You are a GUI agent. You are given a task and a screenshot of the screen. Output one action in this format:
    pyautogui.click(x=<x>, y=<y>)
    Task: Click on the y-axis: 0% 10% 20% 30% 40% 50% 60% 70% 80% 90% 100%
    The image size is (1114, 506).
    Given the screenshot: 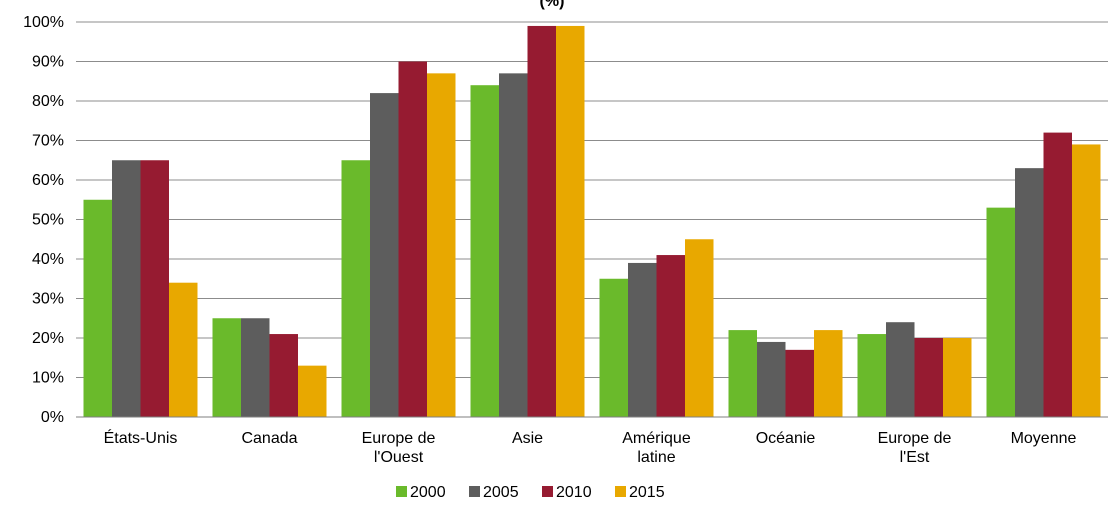 What is the action you would take?
    pyautogui.click(x=43, y=220)
    